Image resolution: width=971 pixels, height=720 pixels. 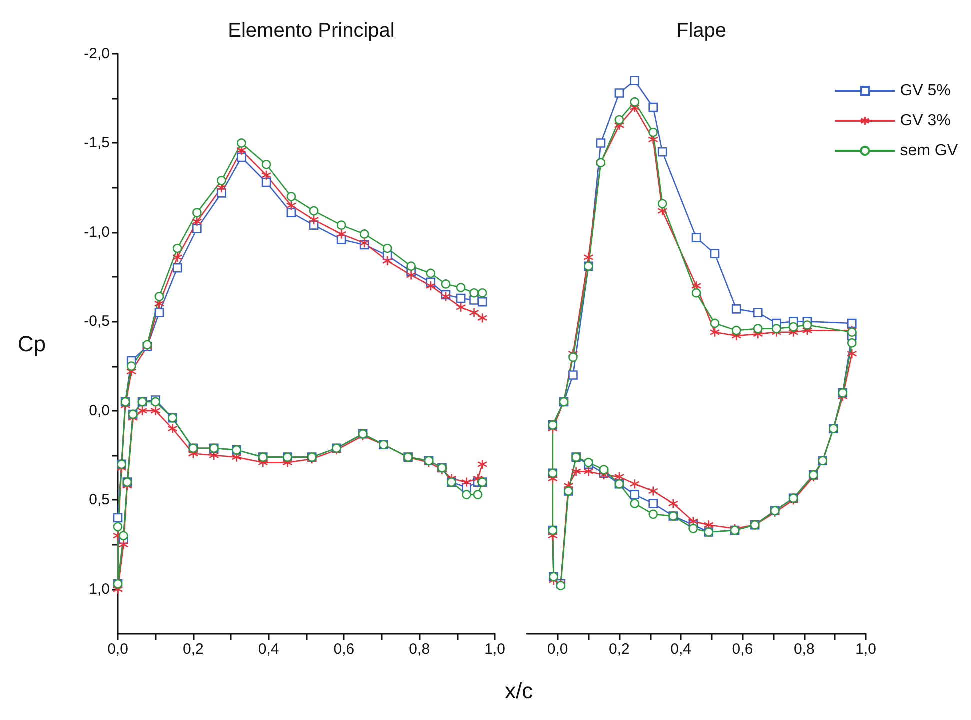 I want to click on y-tick-label: 0,5, so click(x=99, y=500).